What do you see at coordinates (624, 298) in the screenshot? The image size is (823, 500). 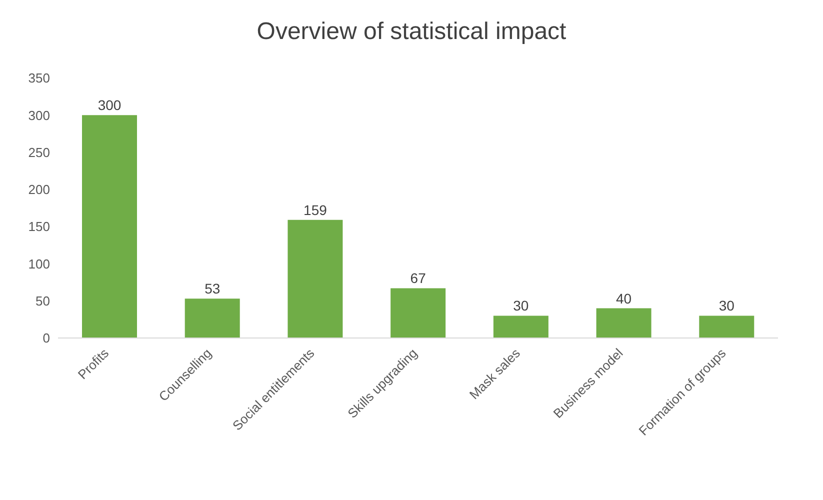 I see `data-label: 40` at bounding box center [624, 298].